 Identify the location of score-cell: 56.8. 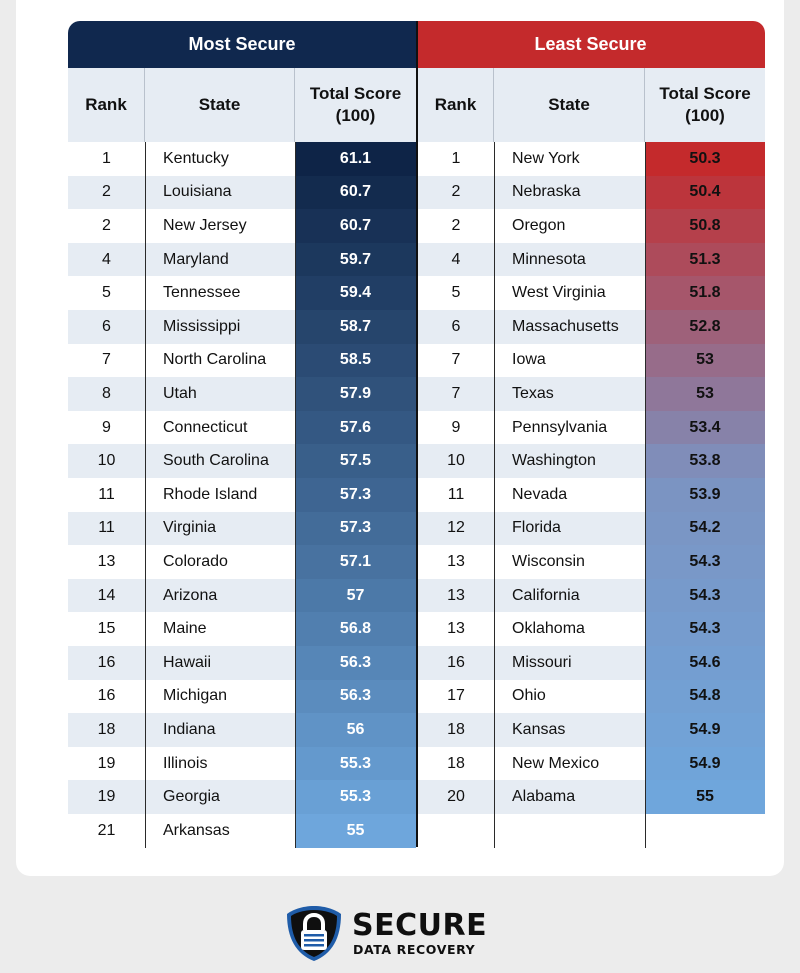
(355, 629).